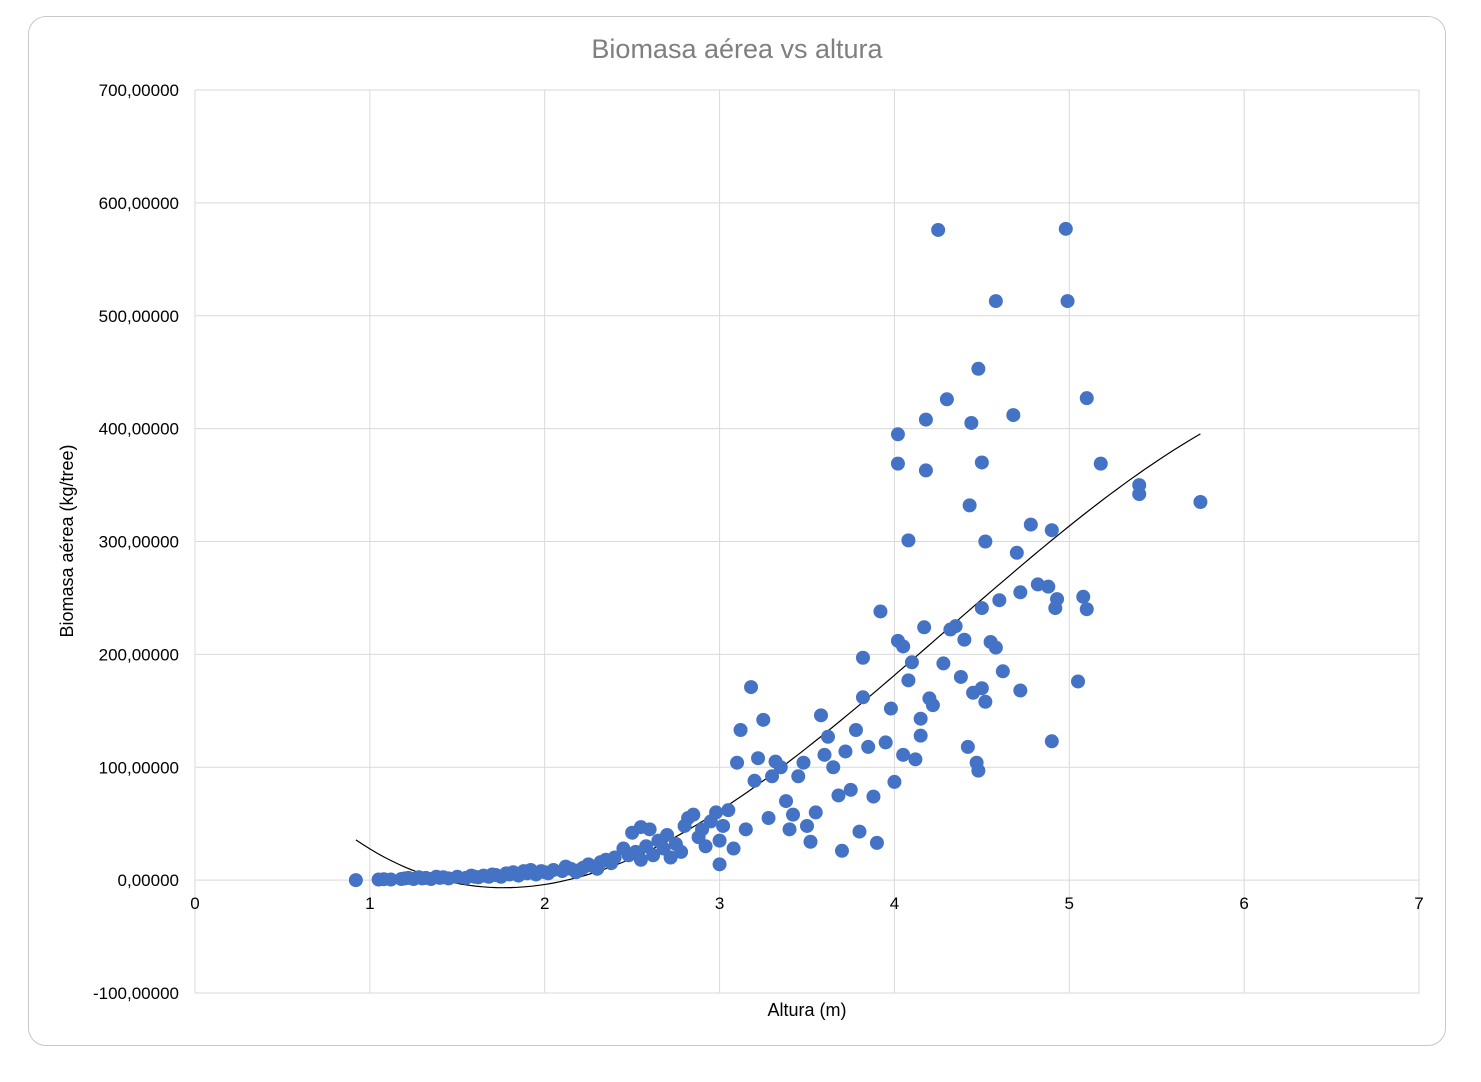  What do you see at coordinates (1243, 903) in the screenshot?
I see `x-tick-label: 6` at bounding box center [1243, 903].